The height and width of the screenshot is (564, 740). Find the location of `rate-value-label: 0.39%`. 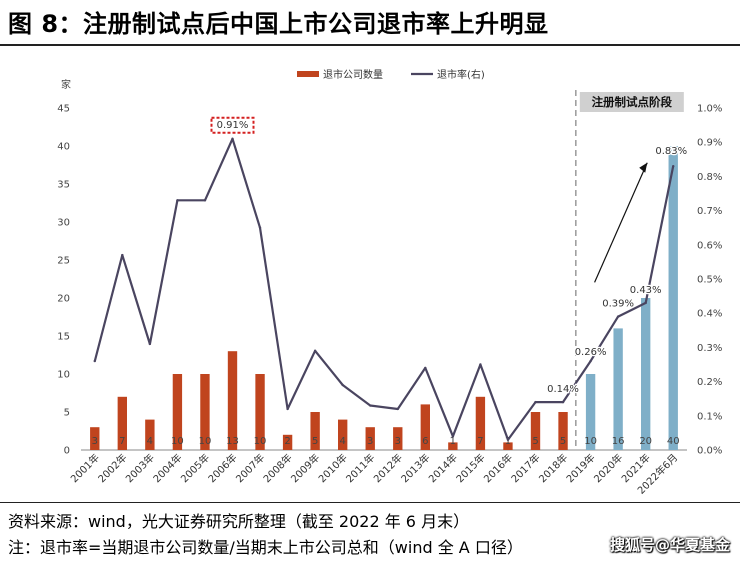

rate-value-label: 0.39% is located at coordinates (618, 304).